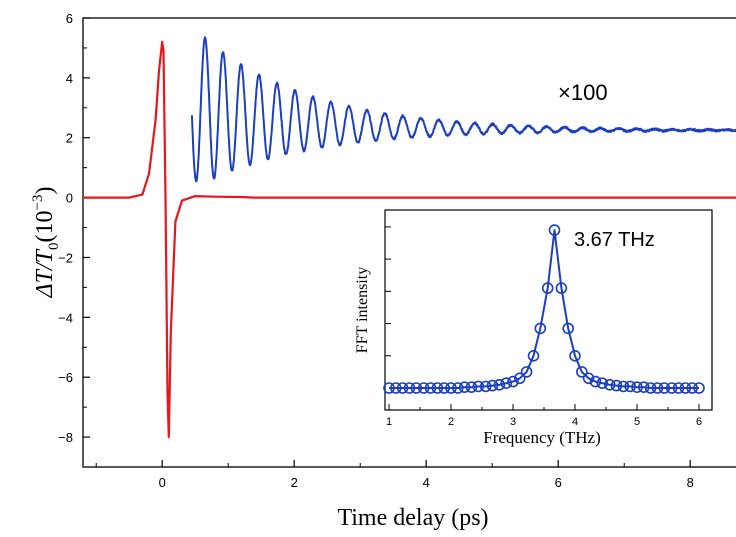 The height and width of the screenshot is (537, 736). Describe the element at coordinates (65, 317) in the screenshot. I see `y-tick-label: −4` at that location.